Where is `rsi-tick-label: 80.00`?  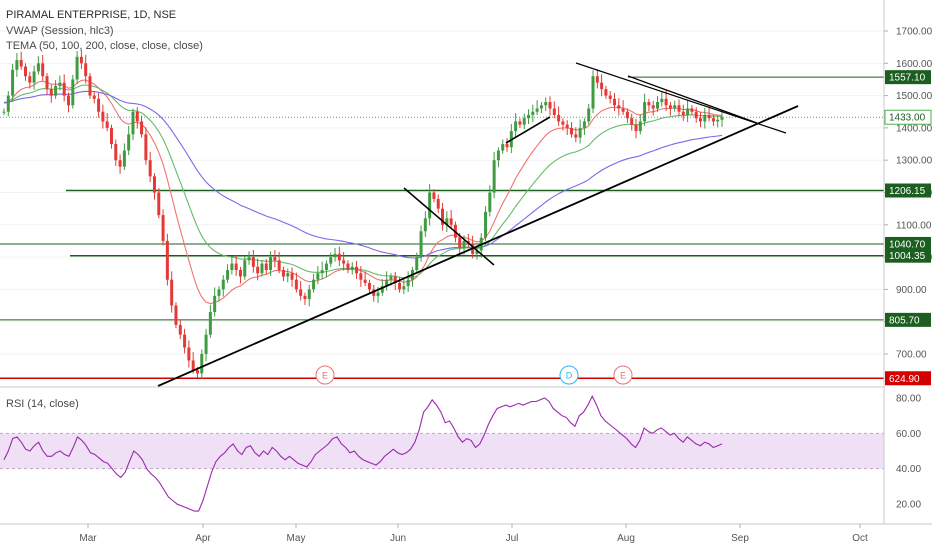
rsi-tick-label: 80.00 is located at coordinates (908, 399).